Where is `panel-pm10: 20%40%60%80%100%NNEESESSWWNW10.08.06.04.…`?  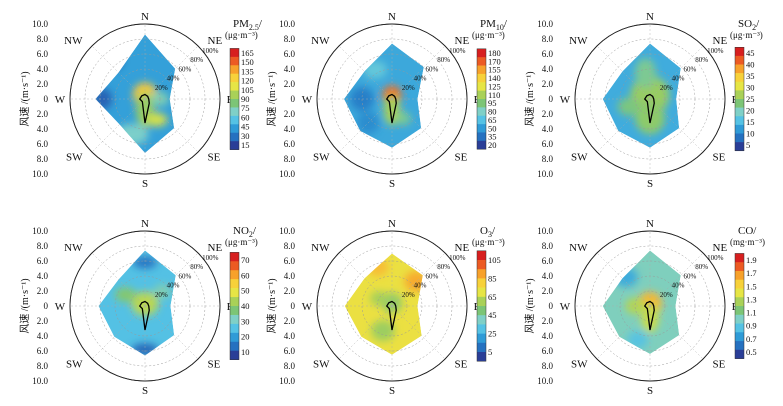
panel-pm10: 20%40%60%80%100%NNEESESSWWNW10.08.06.04.… is located at coordinates (387, 100).